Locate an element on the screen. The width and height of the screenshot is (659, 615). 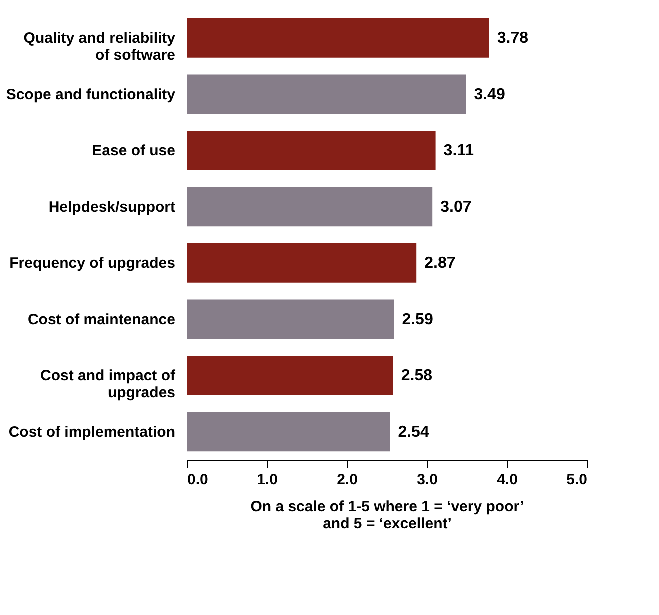
y-tick-label: Scope and functionality is located at coordinates (91, 95).